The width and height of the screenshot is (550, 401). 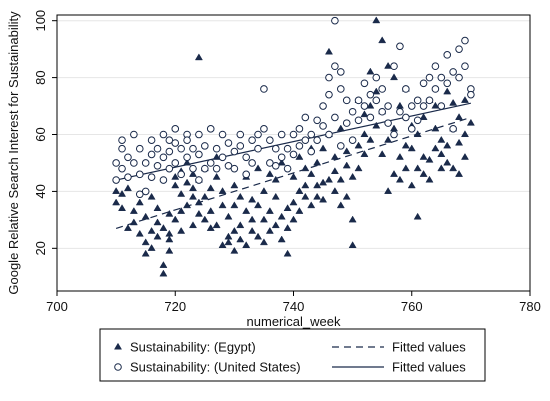 I want to click on y-tick-label: 60, so click(x=40, y=134).